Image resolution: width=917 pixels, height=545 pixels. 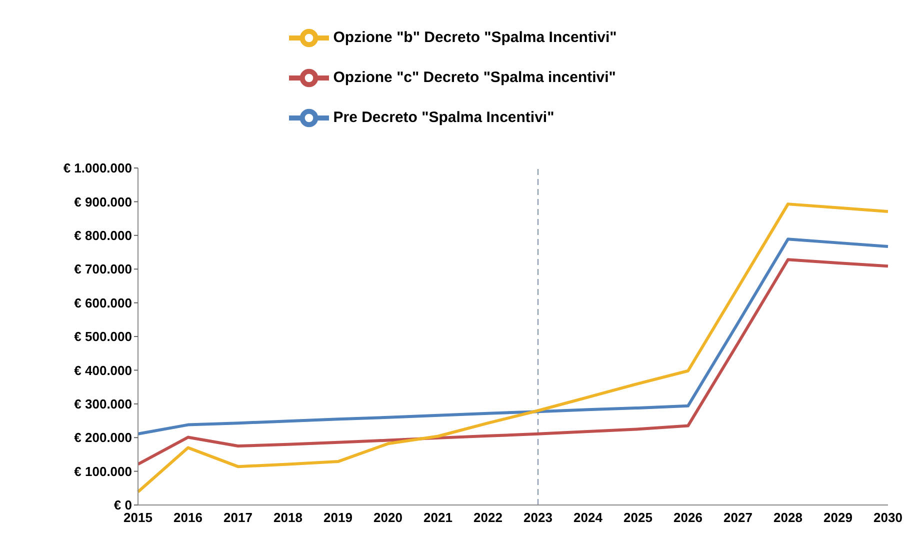 I want to click on y-tick-label: € 400.000, so click(x=103, y=370).